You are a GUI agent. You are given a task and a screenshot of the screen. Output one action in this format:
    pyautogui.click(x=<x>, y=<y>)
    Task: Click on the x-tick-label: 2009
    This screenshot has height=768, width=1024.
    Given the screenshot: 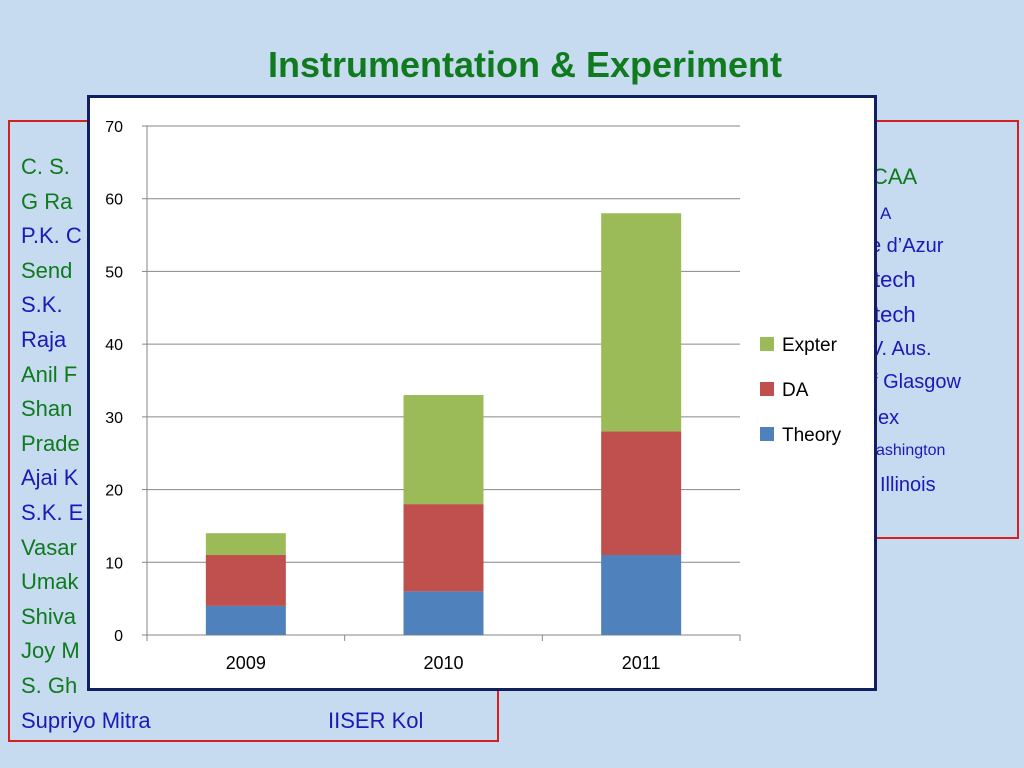 What is the action you would take?
    pyautogui.click(x=246, y=663)
    